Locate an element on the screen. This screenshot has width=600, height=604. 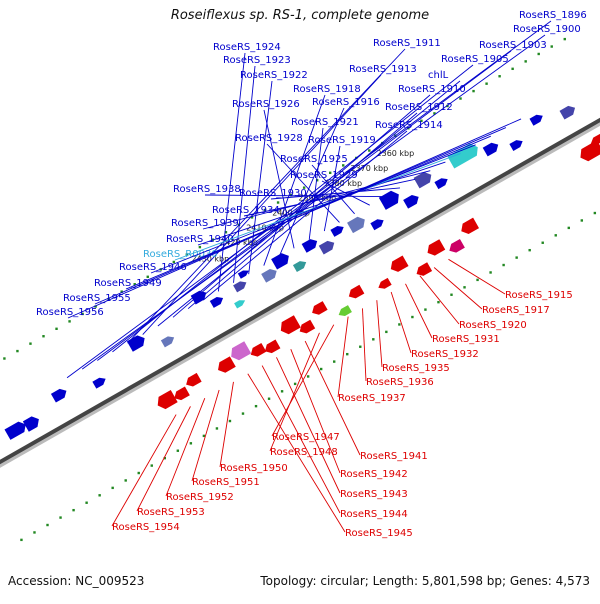
bottom-gene-label: RoseRS_1932 is located at coordinates (445, 354).